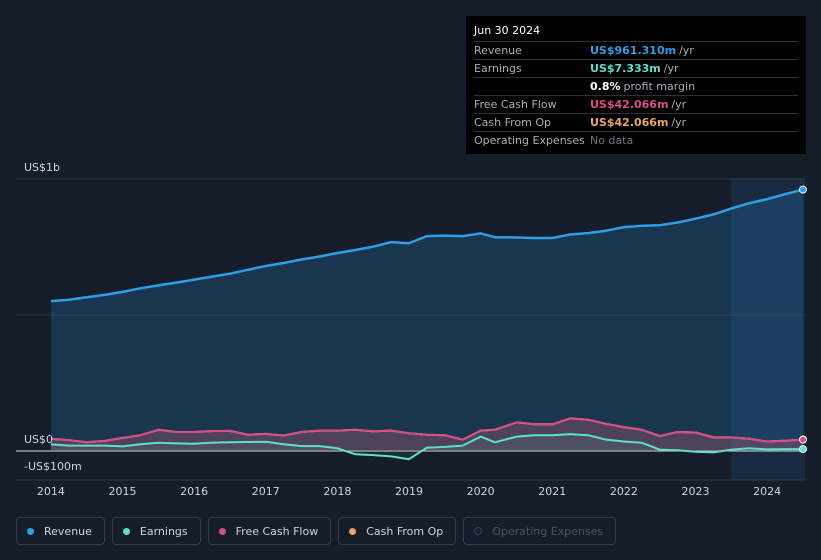 Image resolution: width=821 pixels, height=560 pixels. What do you see at coordinates (194, 491) in the screenshot?
I see `x-tick-label: 2016` at bounding box center [194, 491].